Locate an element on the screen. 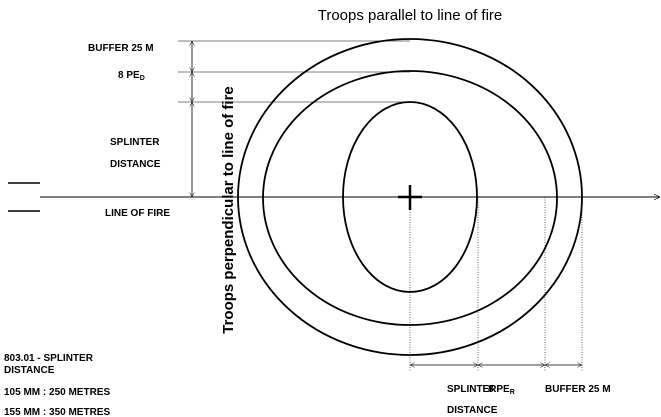  note: DISTANCE is located at coordinates (29, 370).